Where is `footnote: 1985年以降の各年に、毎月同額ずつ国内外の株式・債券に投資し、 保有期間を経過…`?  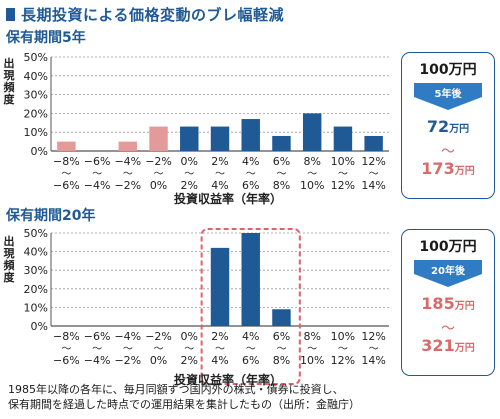 footnote: 1985年以降の各年に、毎月同額ずつ国内外の株式・債券に投資し、 保有期間を経過… is located at coordinates (184, 397).